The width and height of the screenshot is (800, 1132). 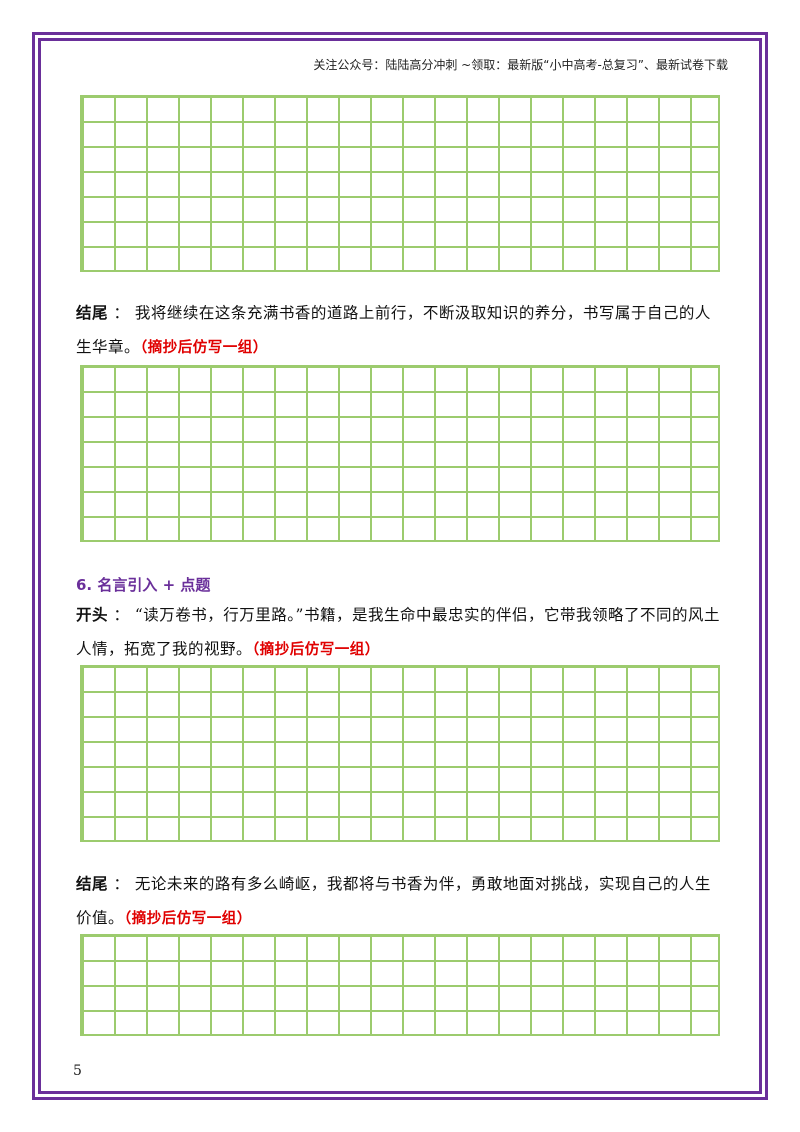 What do you see at coordinates (143, 585) in the screenshot?
I see `section-title: 6. 名言引入 + 点题` at bounding box center [143, 585].